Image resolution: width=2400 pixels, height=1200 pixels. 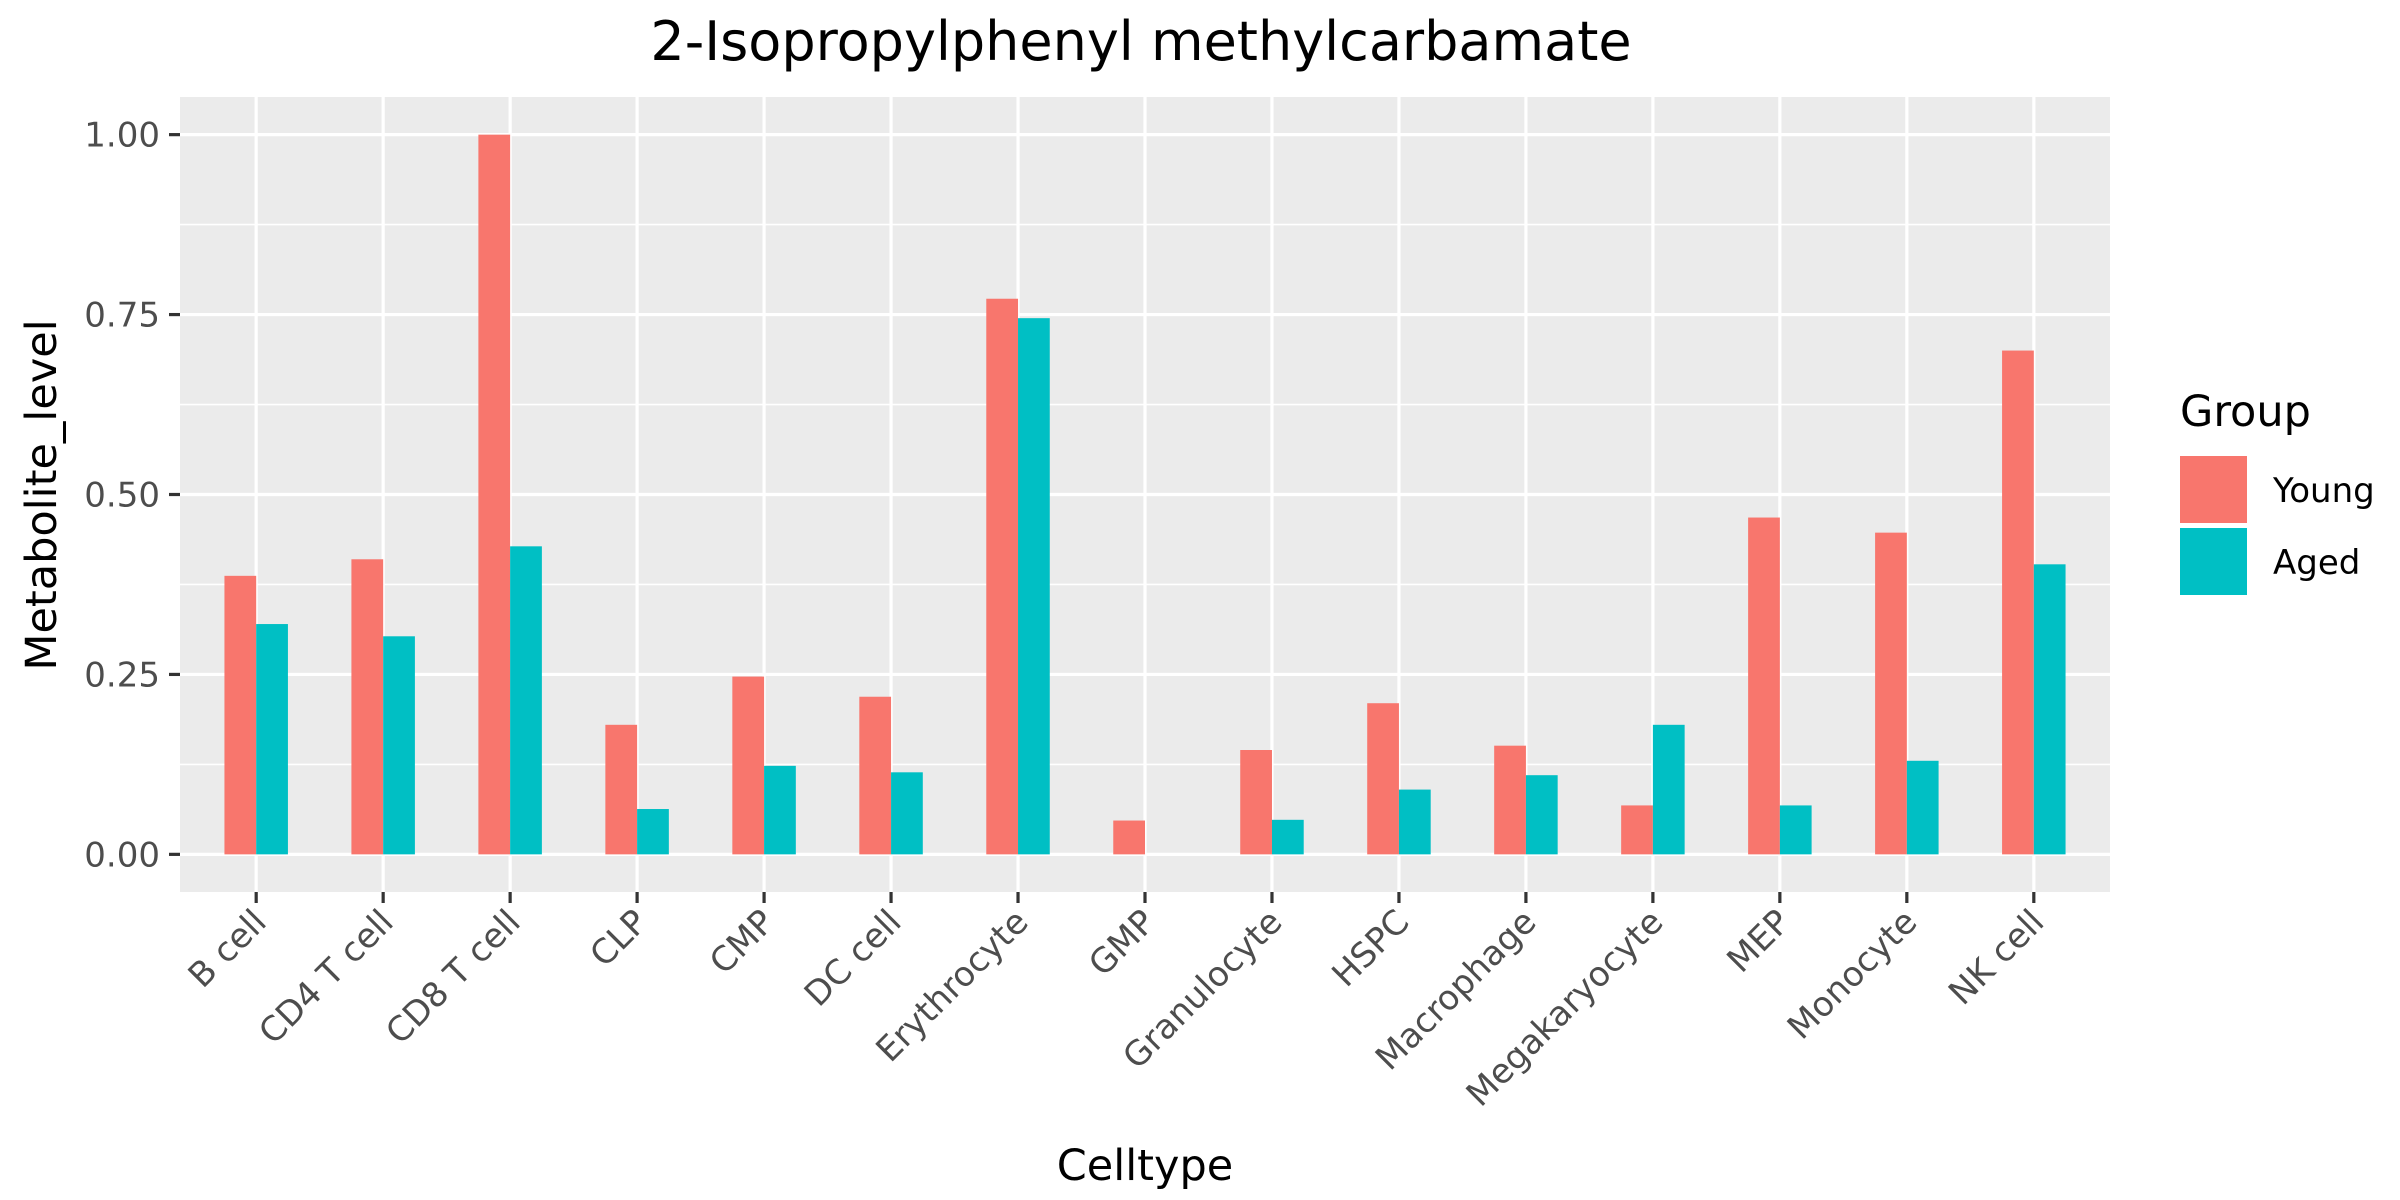 I want to click on y-tick-label: 0.00, so click(x=122, y=855).